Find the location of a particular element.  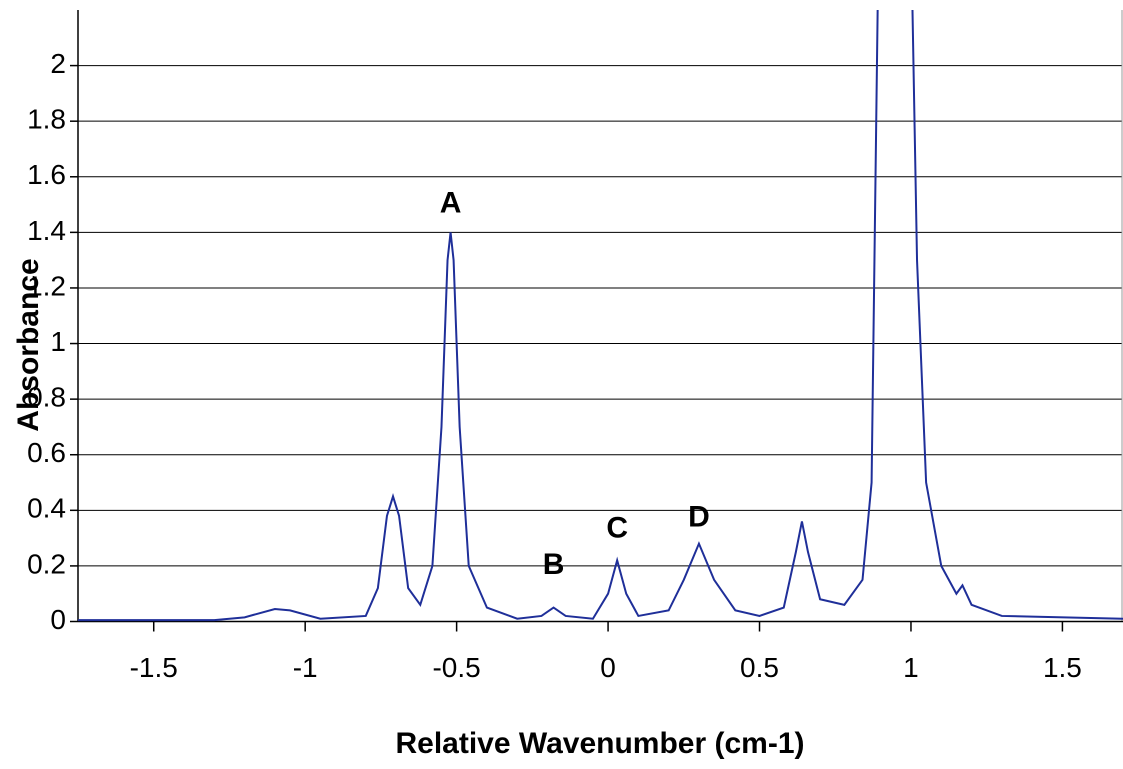

y-tick-label: 0.8 is located at coordinates (46, 397).